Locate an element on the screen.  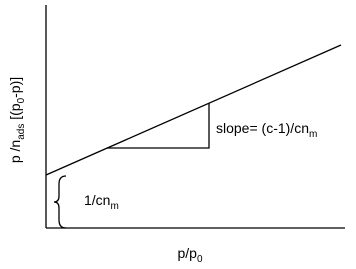
text-part: p /n is located at coordinates (15, 151).